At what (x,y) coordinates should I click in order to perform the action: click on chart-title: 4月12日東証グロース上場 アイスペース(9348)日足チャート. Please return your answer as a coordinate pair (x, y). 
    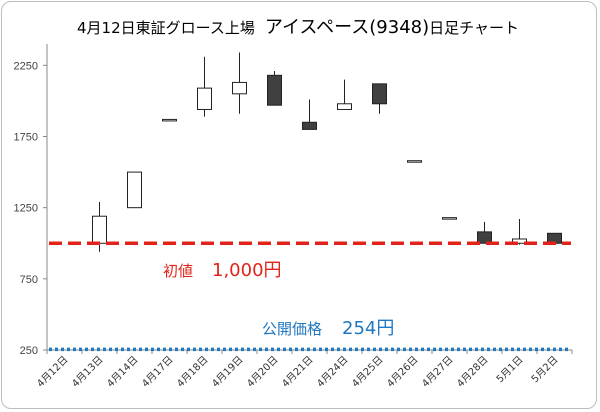
    Looking at the image, I should click on (298, 26).